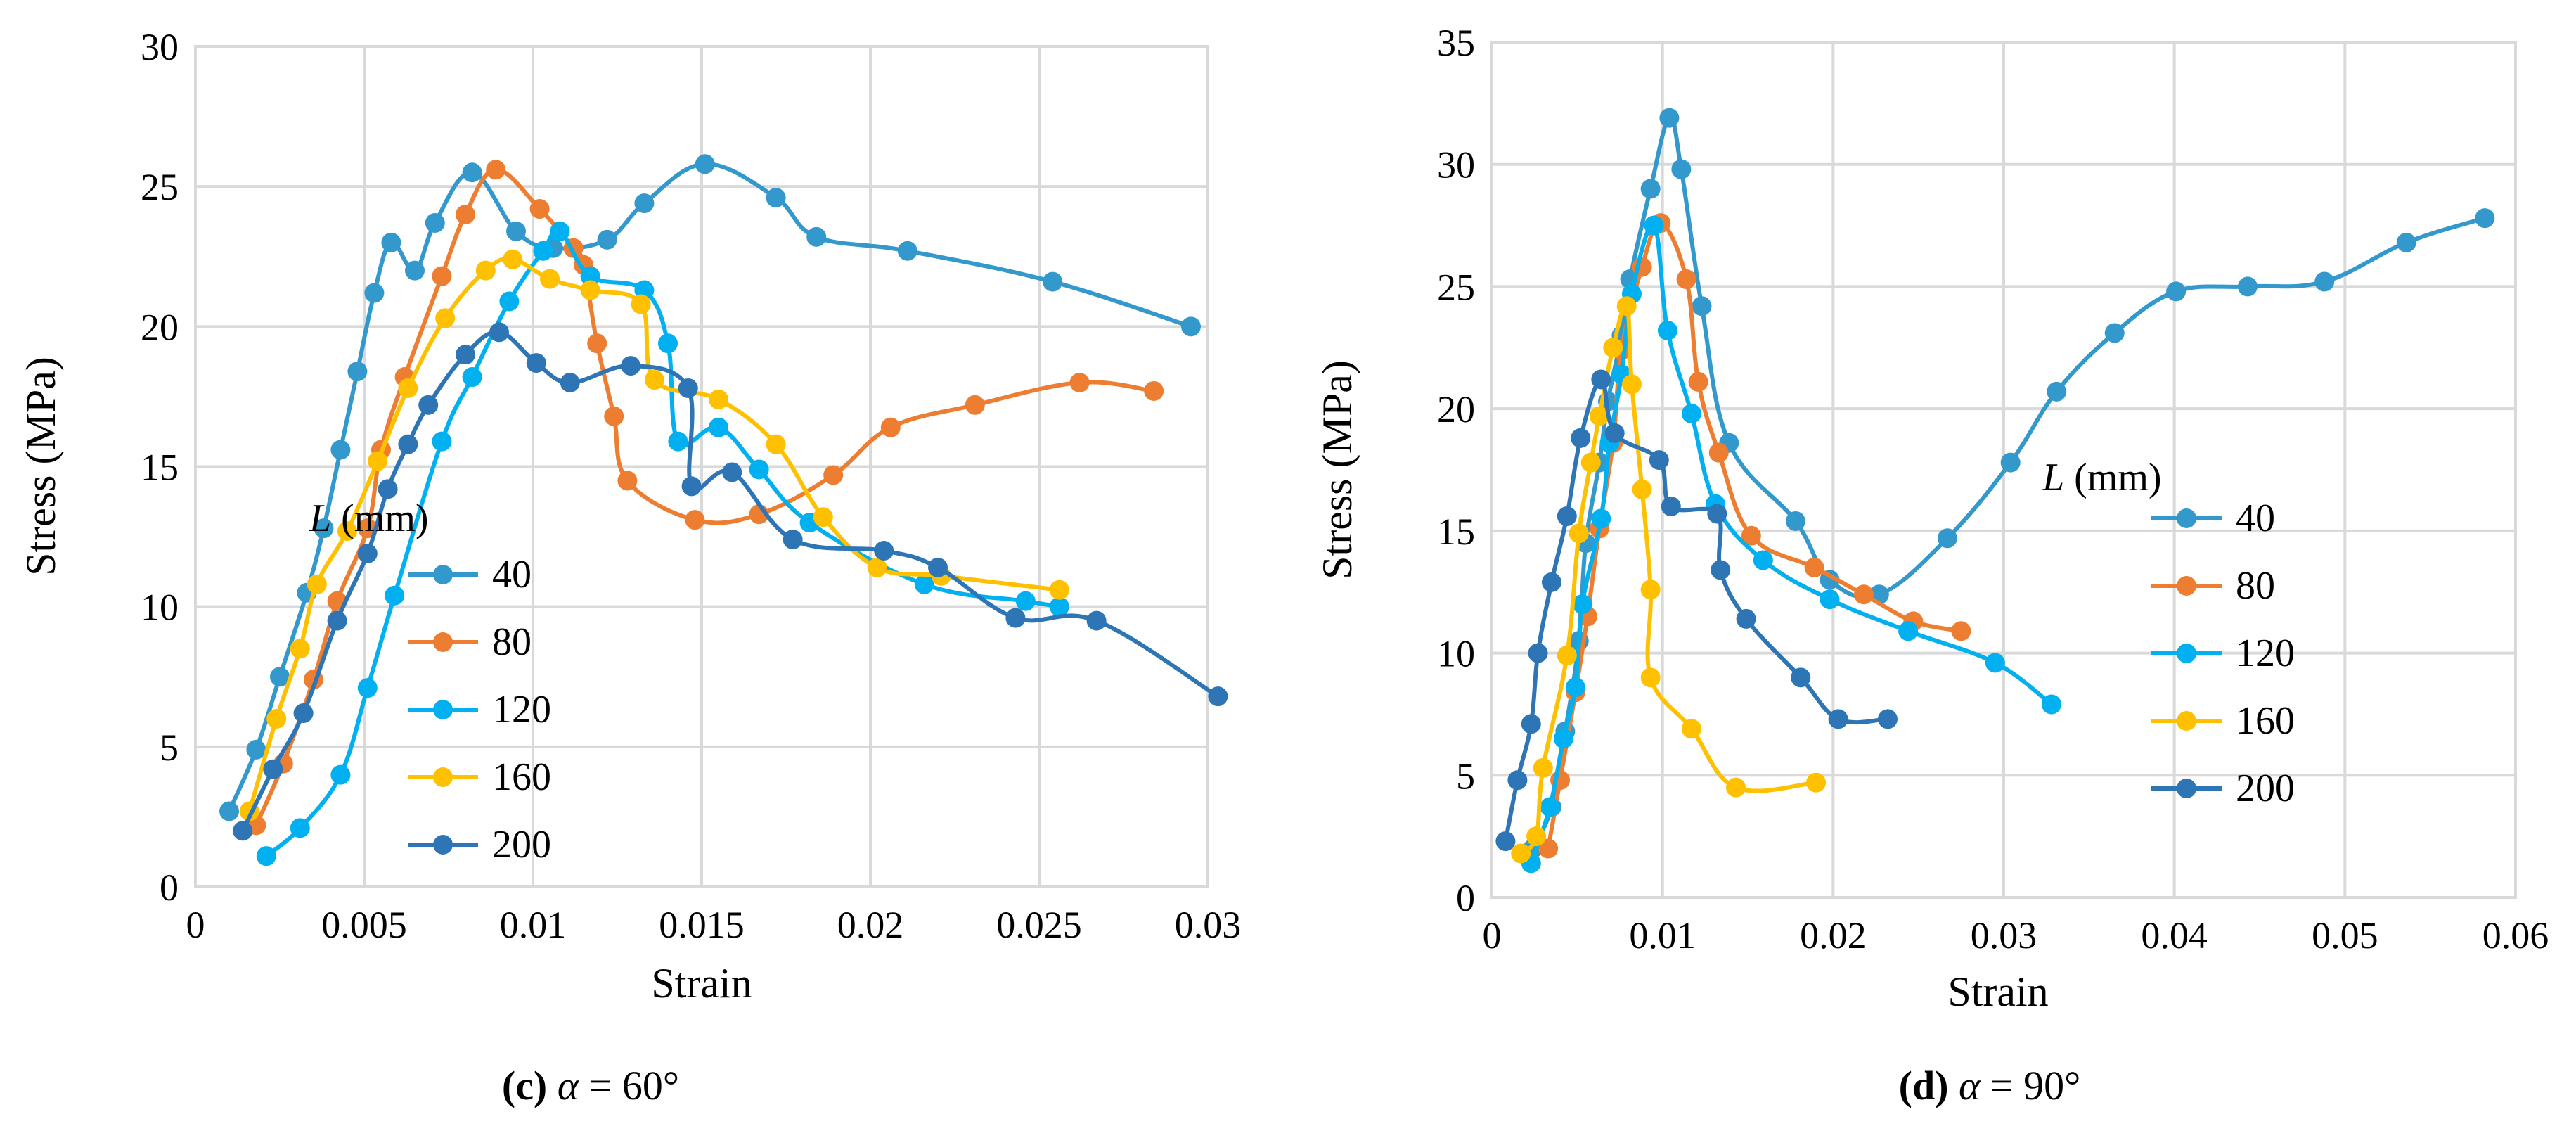 This screenshot has height=1126, width=2576. What do you see at coordinates (1456, 532) in the screenshot?
I see `chart-d-y-tick-label: 15` at bounding box center [1456, 532].